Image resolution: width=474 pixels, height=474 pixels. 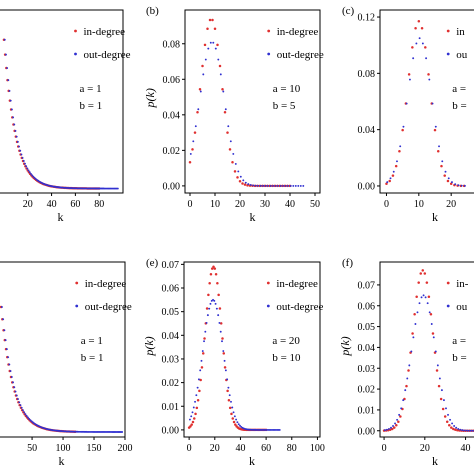 What do you see at coordinates (32, 448) in the screenshot?
I see `x-tick-label: 50` at bounding box center [32, 448].